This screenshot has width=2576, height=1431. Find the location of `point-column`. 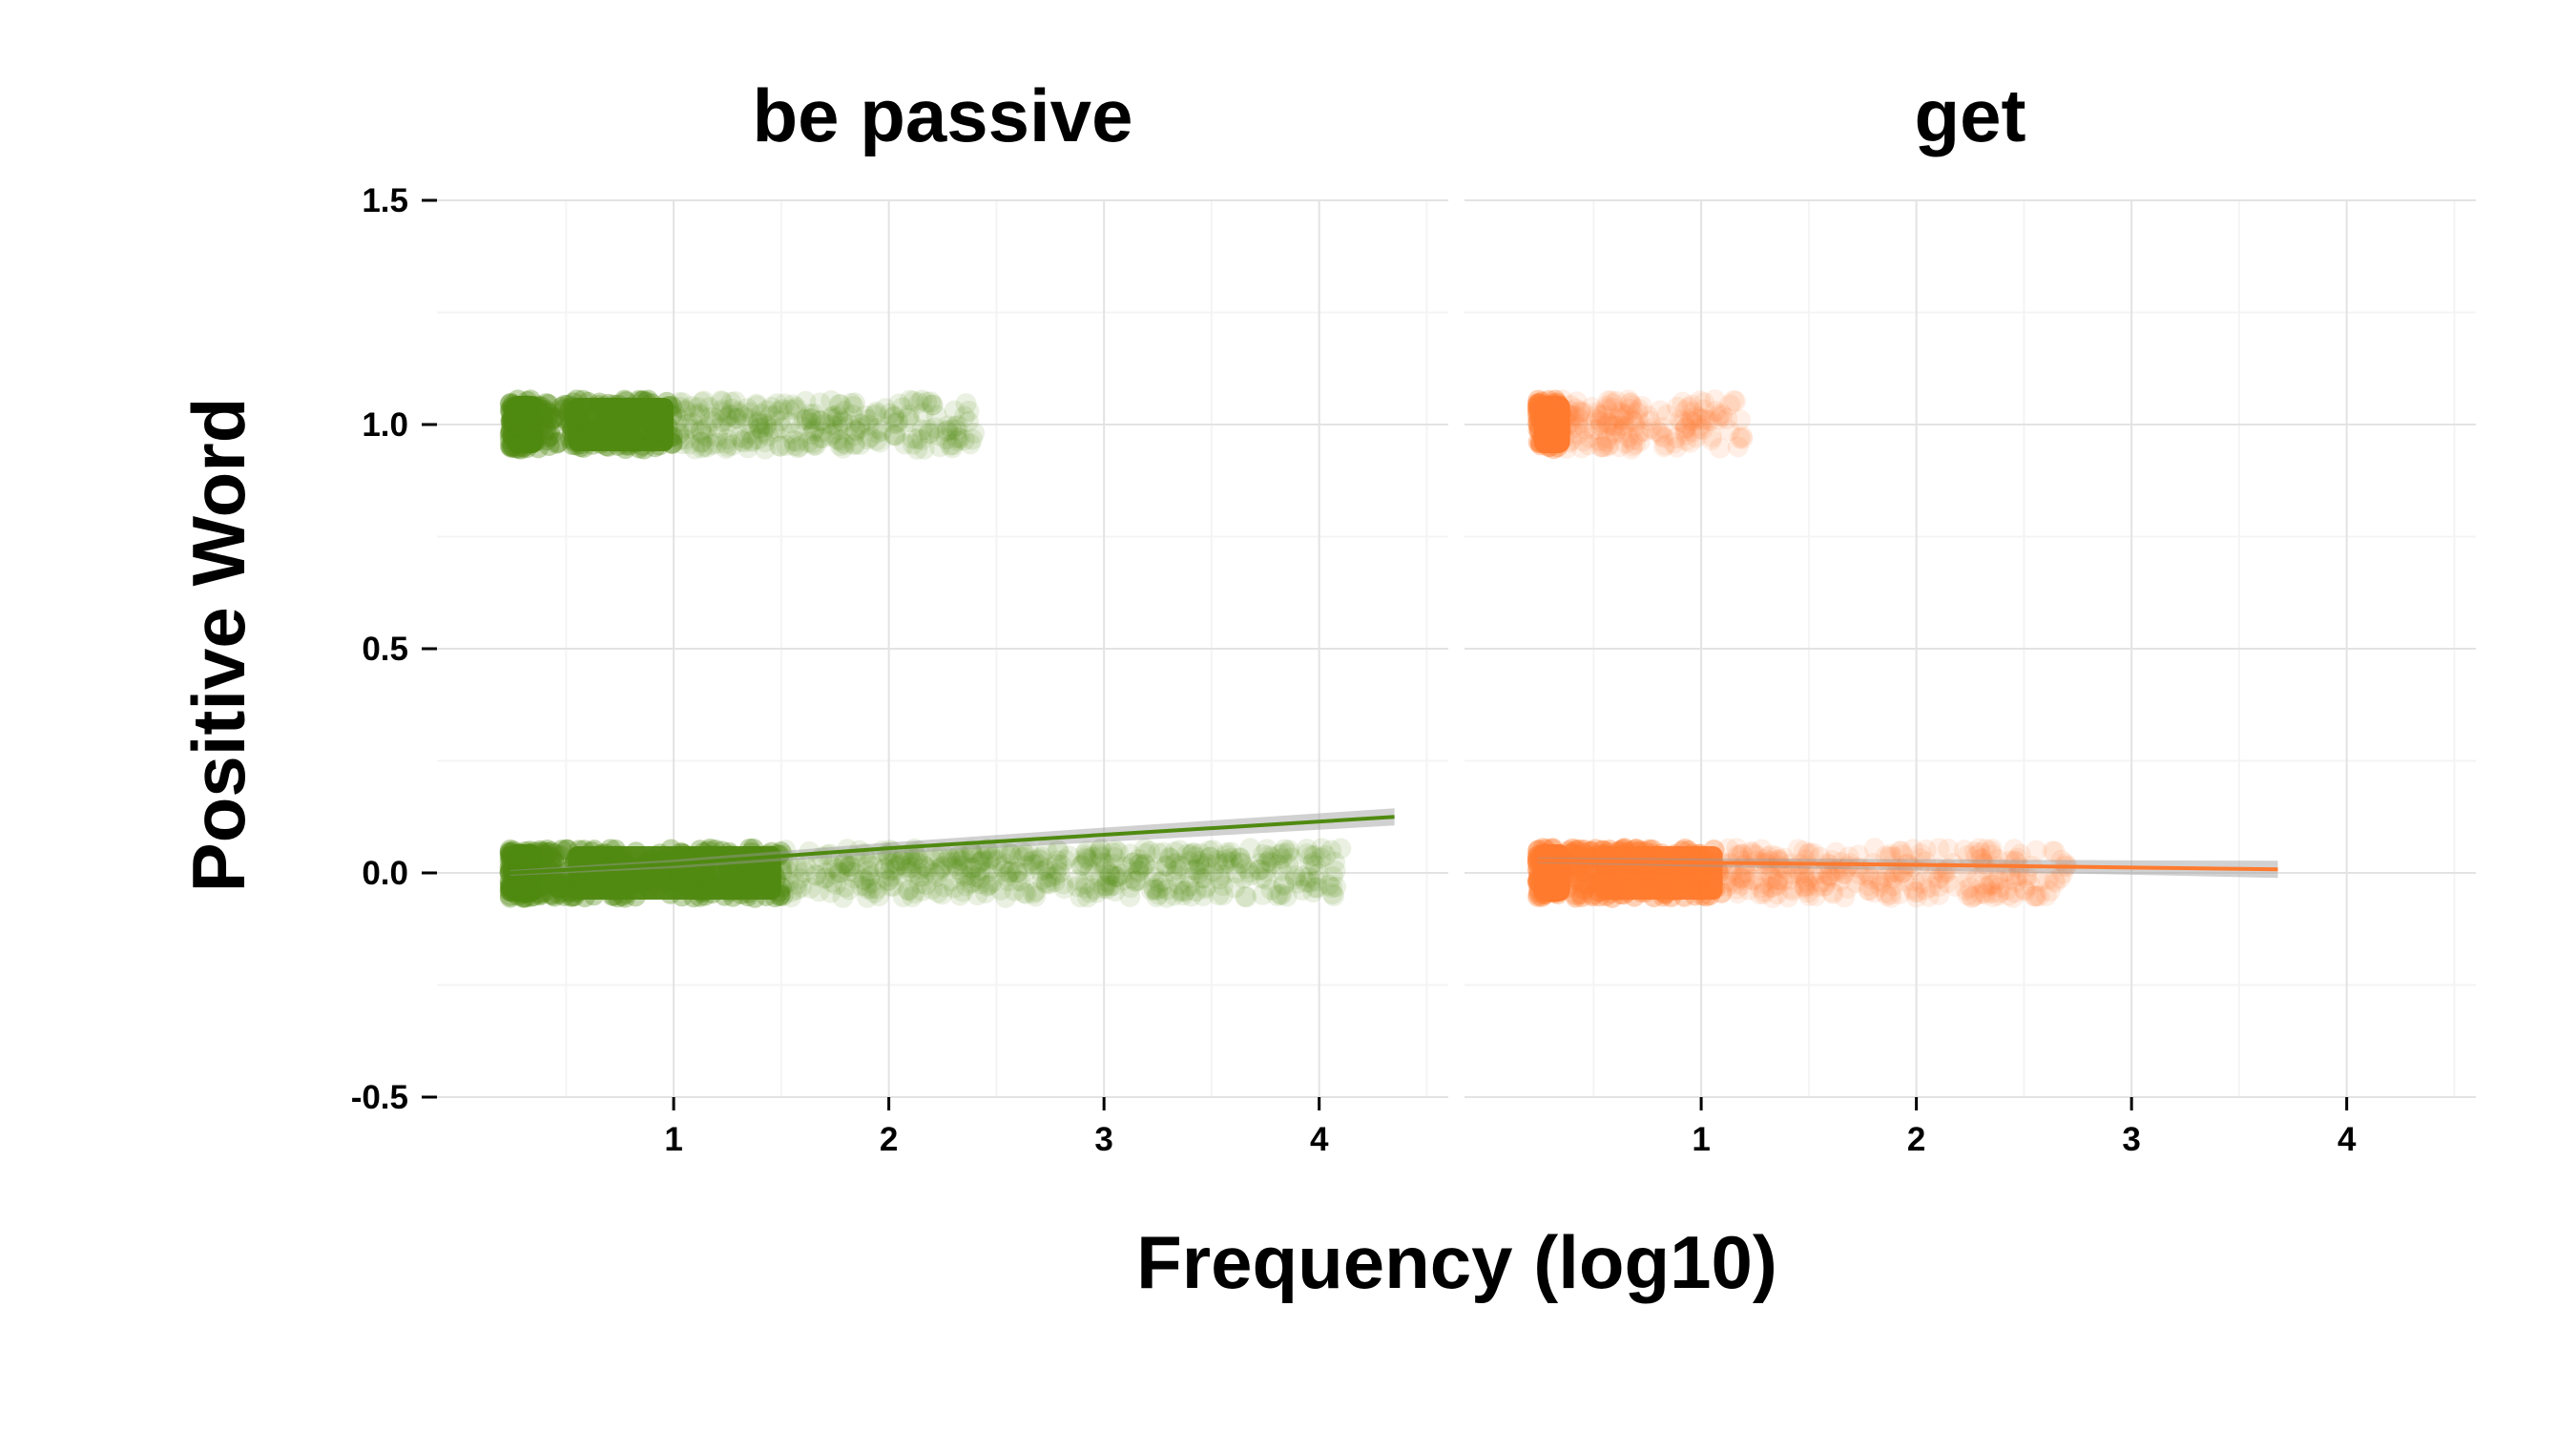

point-column is located at coordinates (1551, 424).